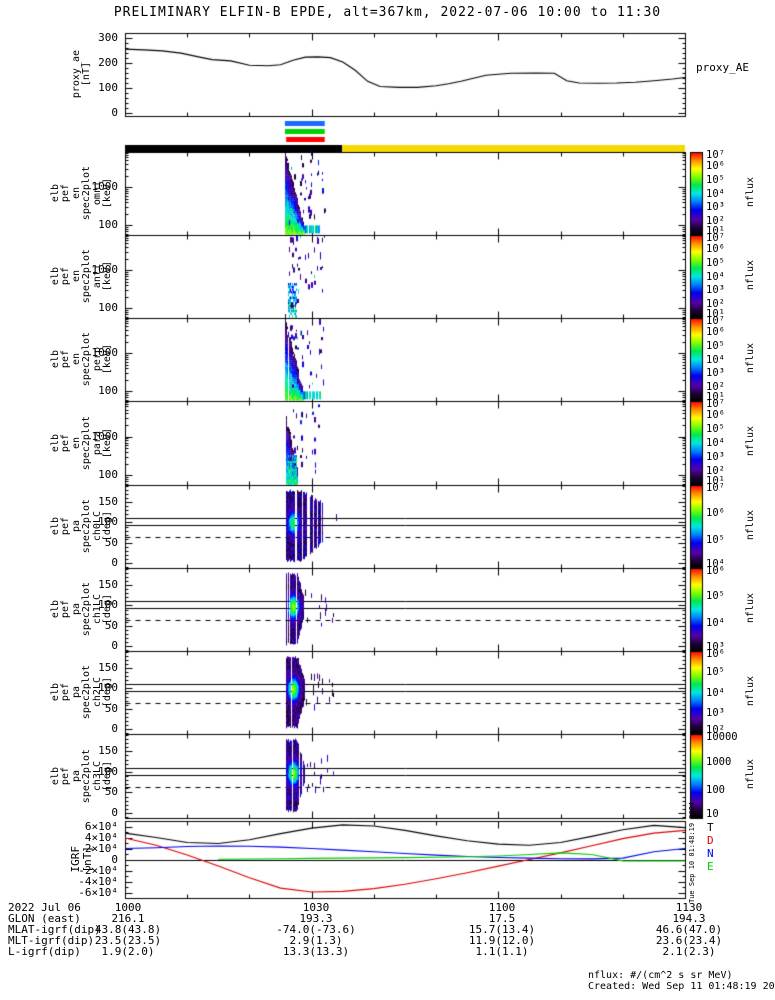  What do you see at coordinates (719, 762) in the screenshot?
I see `colorbar-tick-label: 1000` at bounding box center [719, 762].